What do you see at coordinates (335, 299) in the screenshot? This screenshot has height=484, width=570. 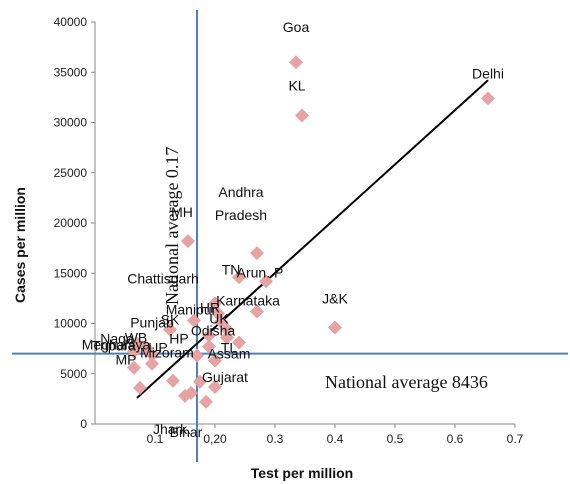 I see `data-label: J&K` at bounding box center [335, 299].